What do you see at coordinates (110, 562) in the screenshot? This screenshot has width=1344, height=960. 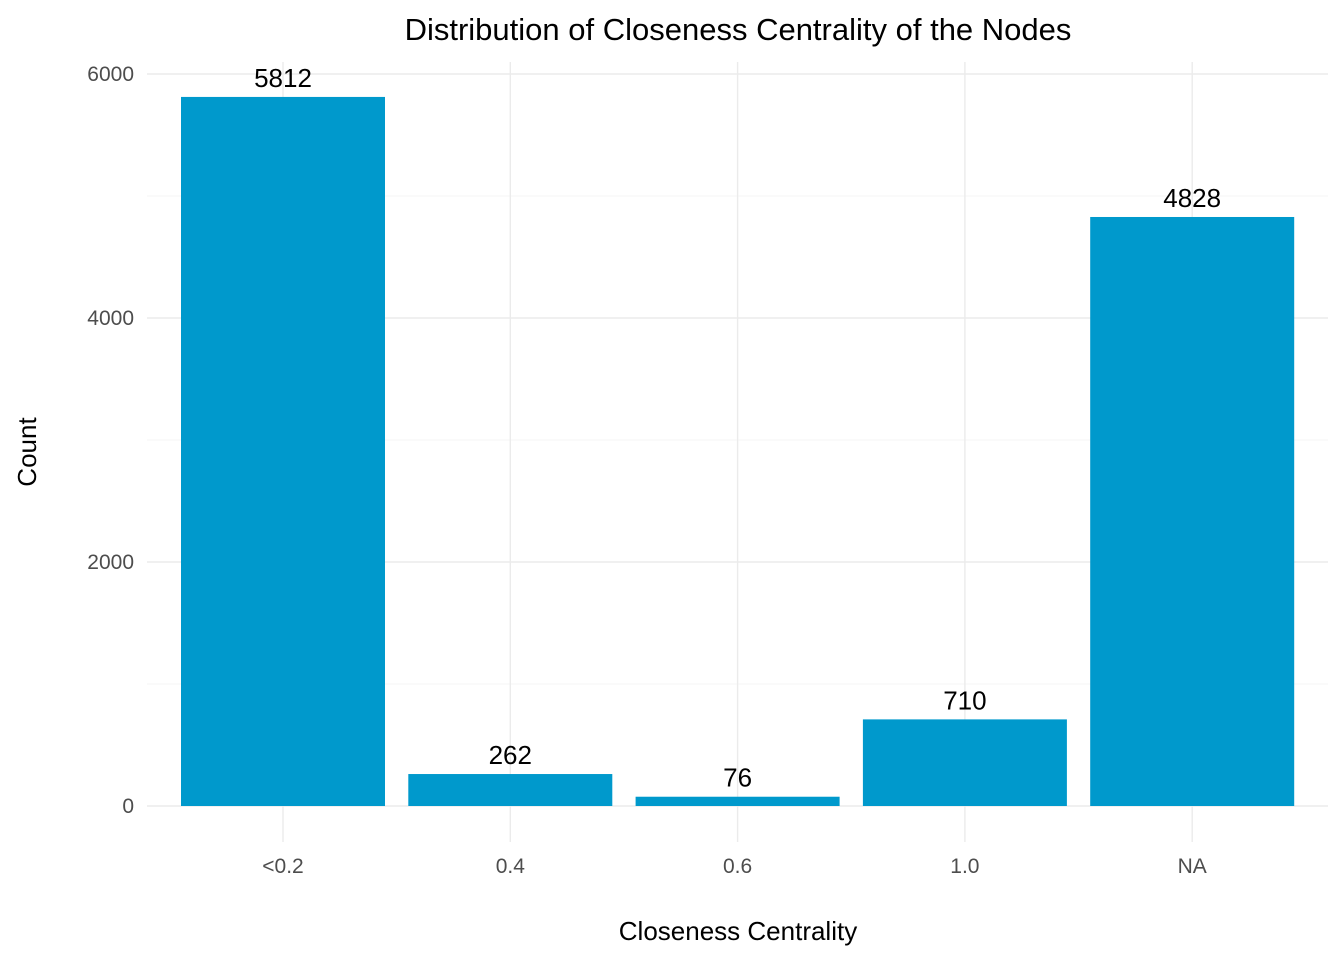 I see `y-tick-label: 2000` at bounding box center [110, 562].